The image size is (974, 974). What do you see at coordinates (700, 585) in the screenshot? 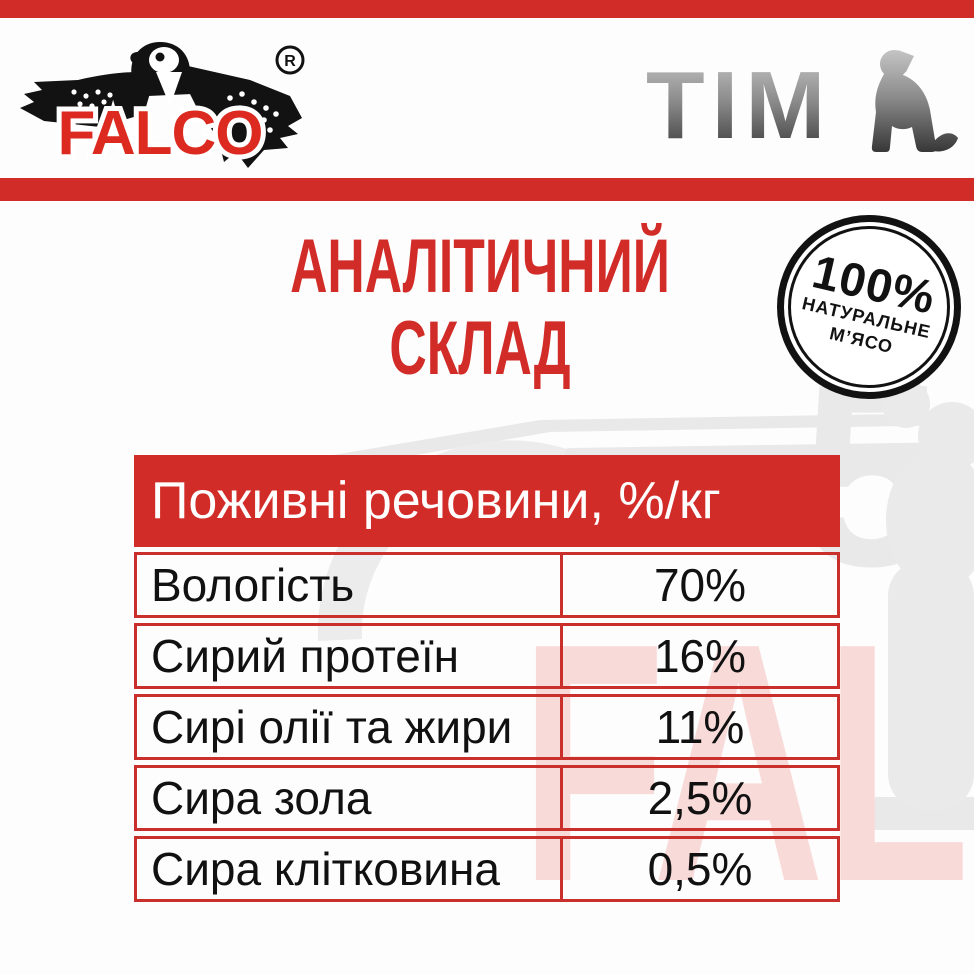
I see `nutrient-value: 70%` at bounding box center [700, 585].